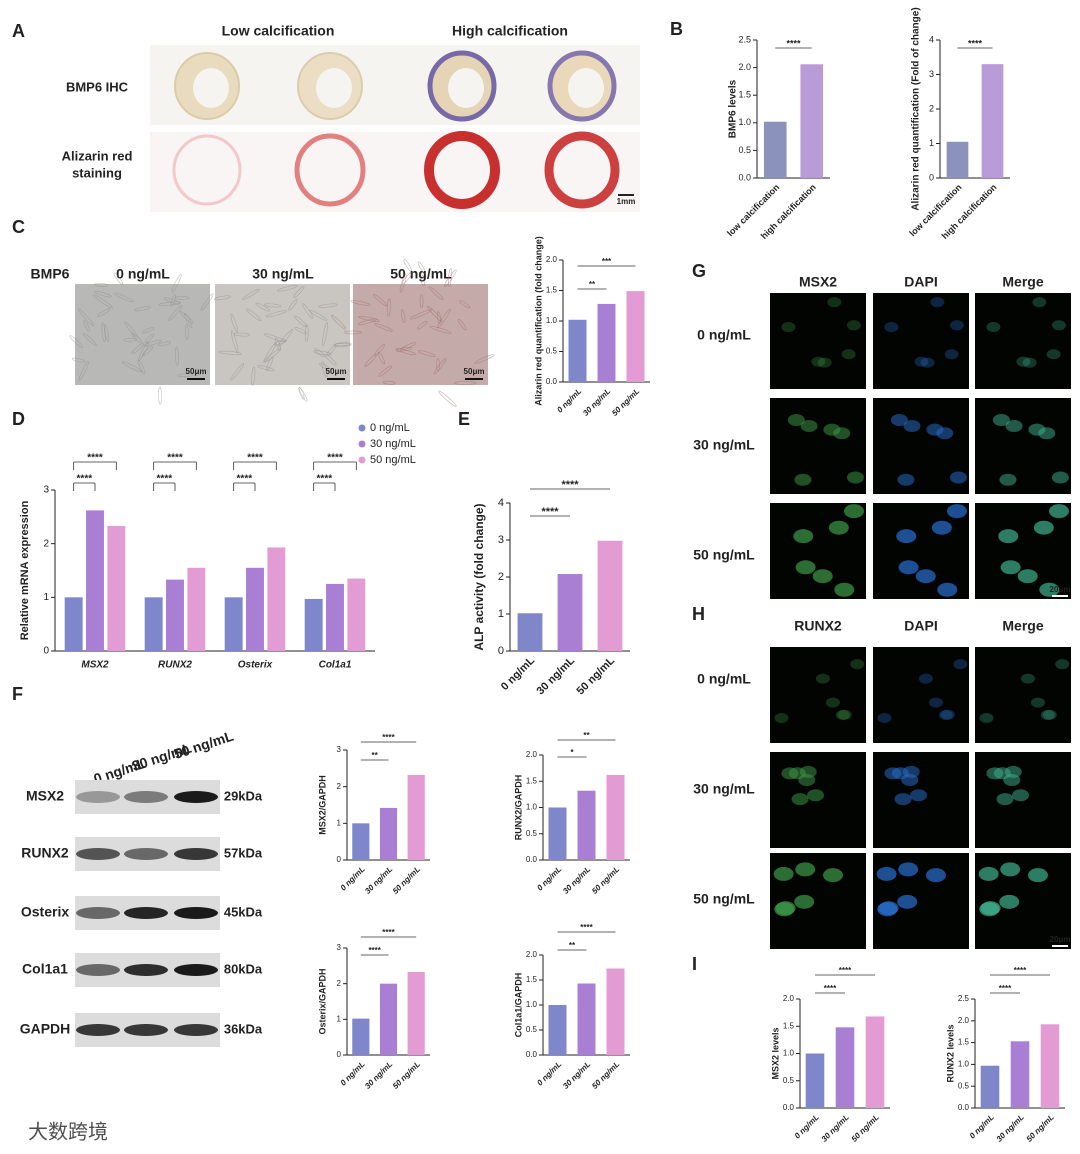  What do you see at coordinates (518, 1005) in the screenshot?
I see `y-axis-label: Col1a1/GAPDH` at bounding box center [518, 1005].